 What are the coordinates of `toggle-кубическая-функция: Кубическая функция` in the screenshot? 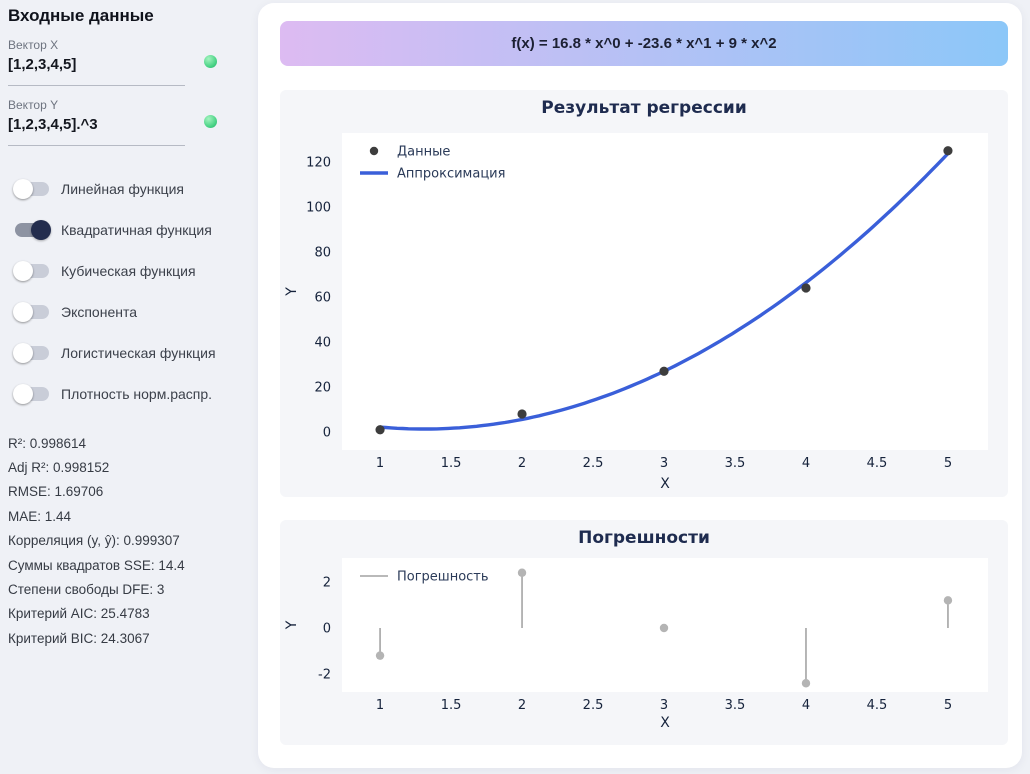 It's located at (129, 270).